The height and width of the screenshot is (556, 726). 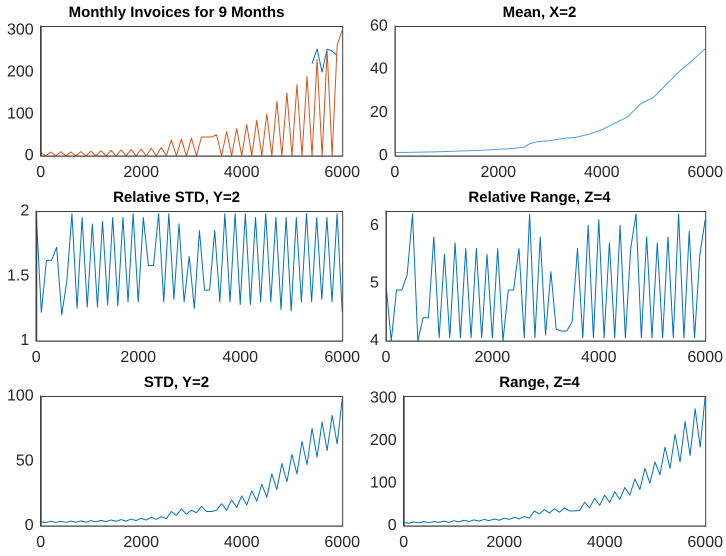 What do you see at coordinates (374, 341) in the screenshot?
I see `y-tick-label: 4` at bounding box center [374, 341].